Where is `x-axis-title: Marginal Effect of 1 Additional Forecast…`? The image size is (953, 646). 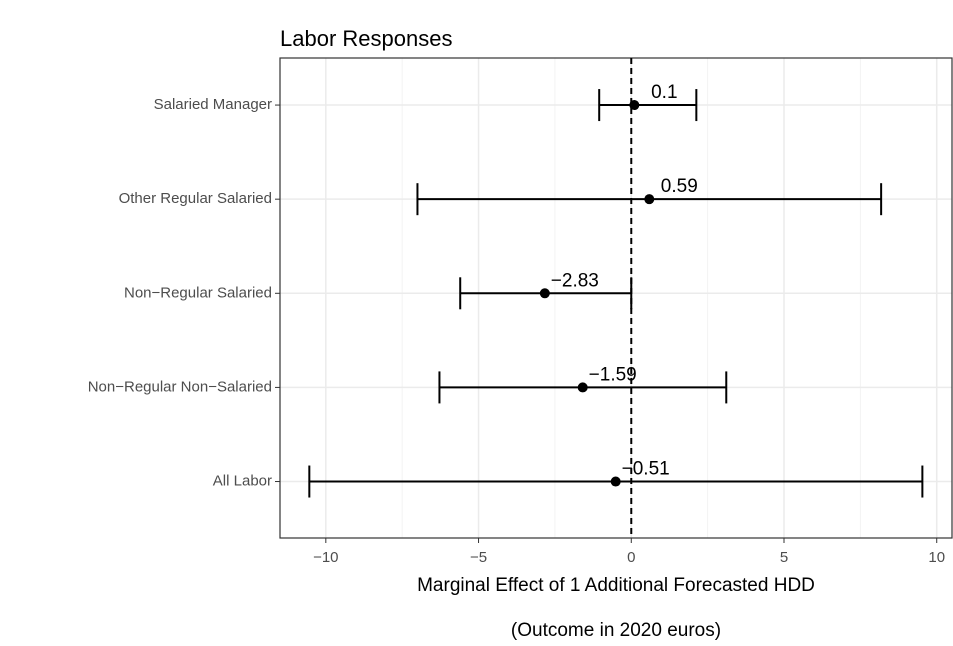
x-axis-title: Marginal Effect of 1 Additional Forecast… is located at coordinates (616, 585).